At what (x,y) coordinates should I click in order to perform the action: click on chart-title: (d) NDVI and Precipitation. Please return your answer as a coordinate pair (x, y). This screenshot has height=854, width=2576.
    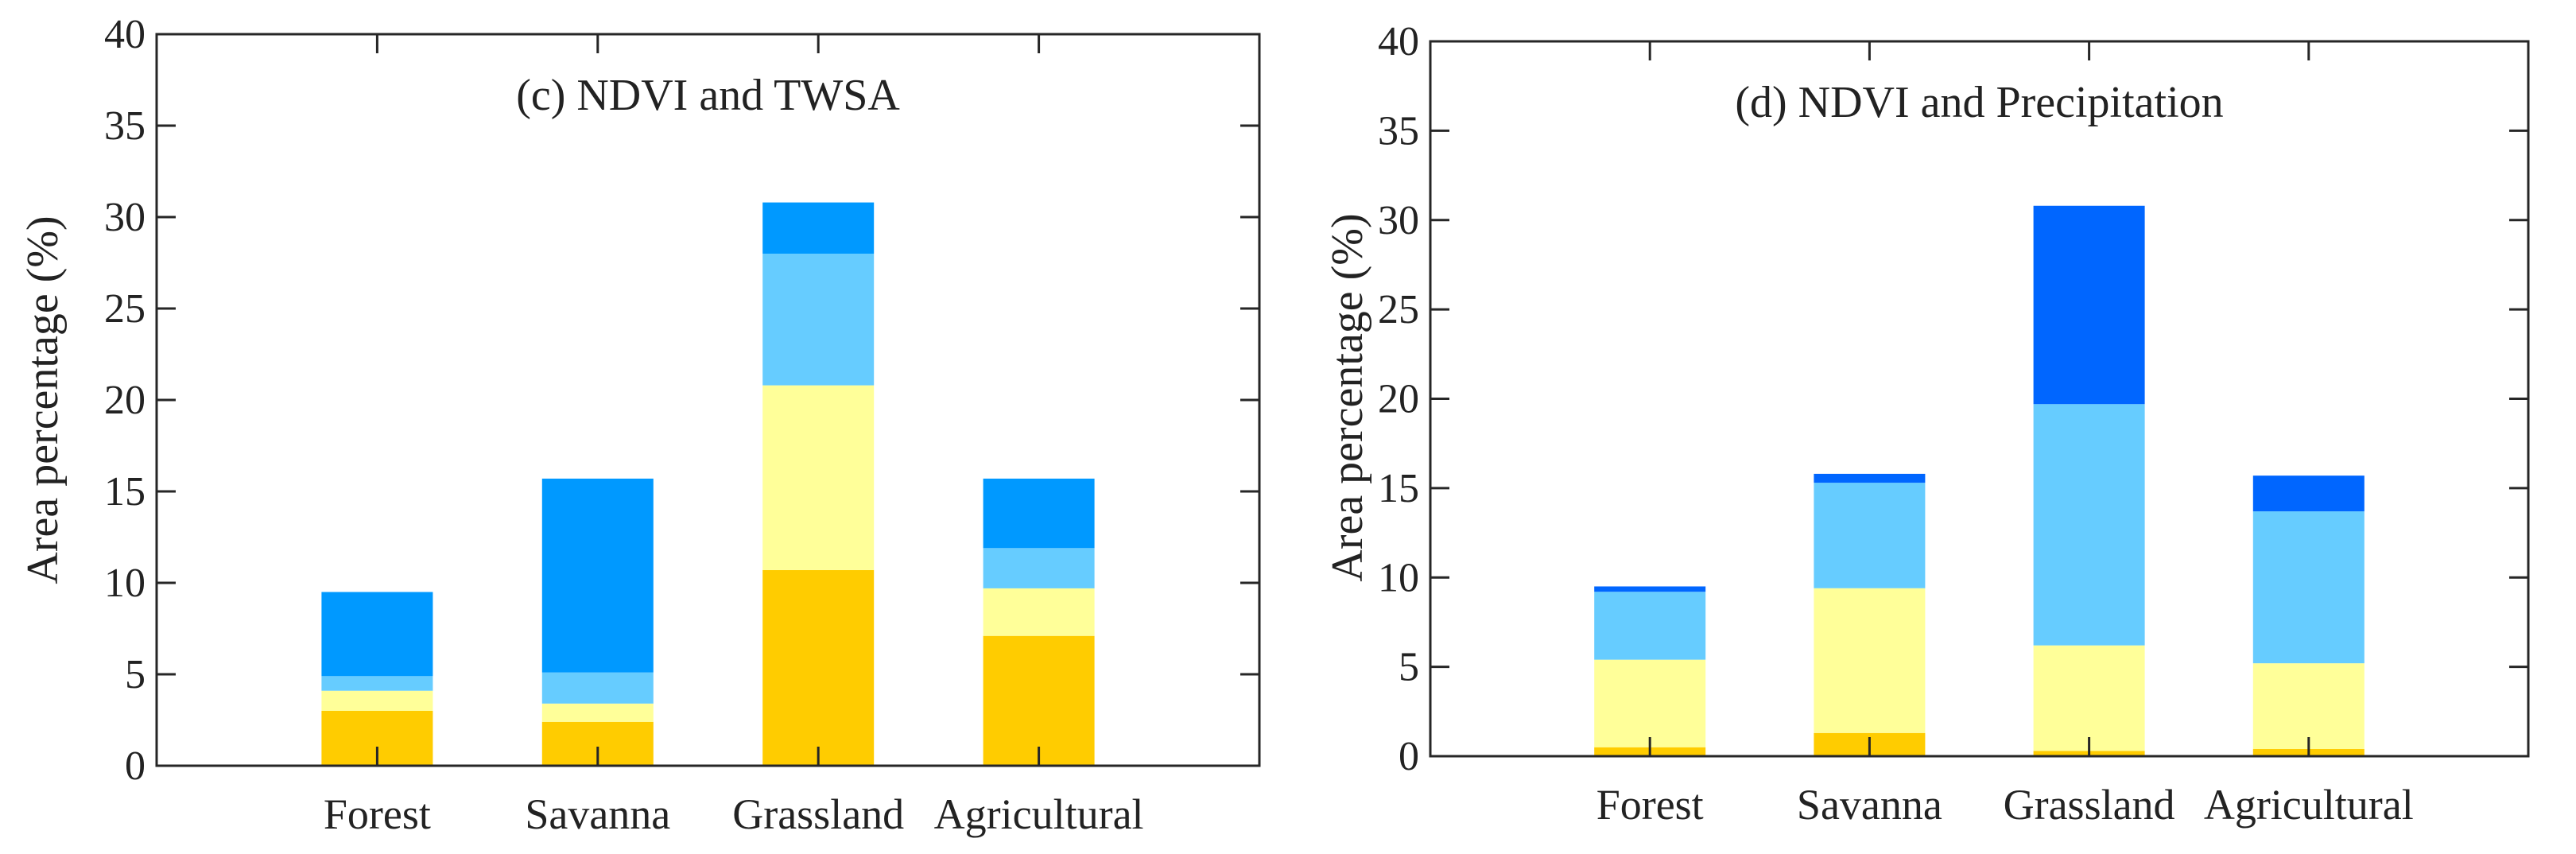
    Looking at the image, I should click on (1979, 102).